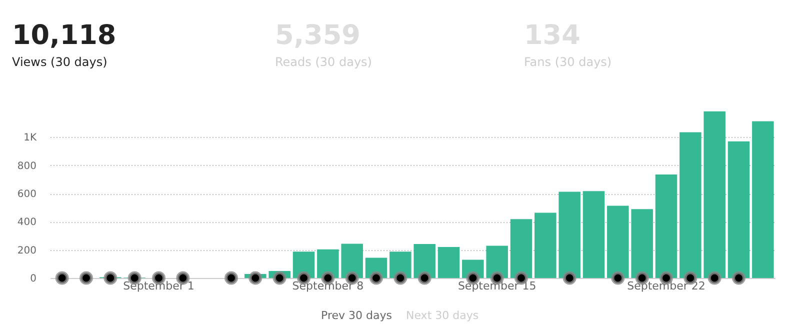 This screenshot has width=800, height=336. Describe the element at coordinates (64, 35) in the screenshot. I see `chart-title: 10,118` at that location.